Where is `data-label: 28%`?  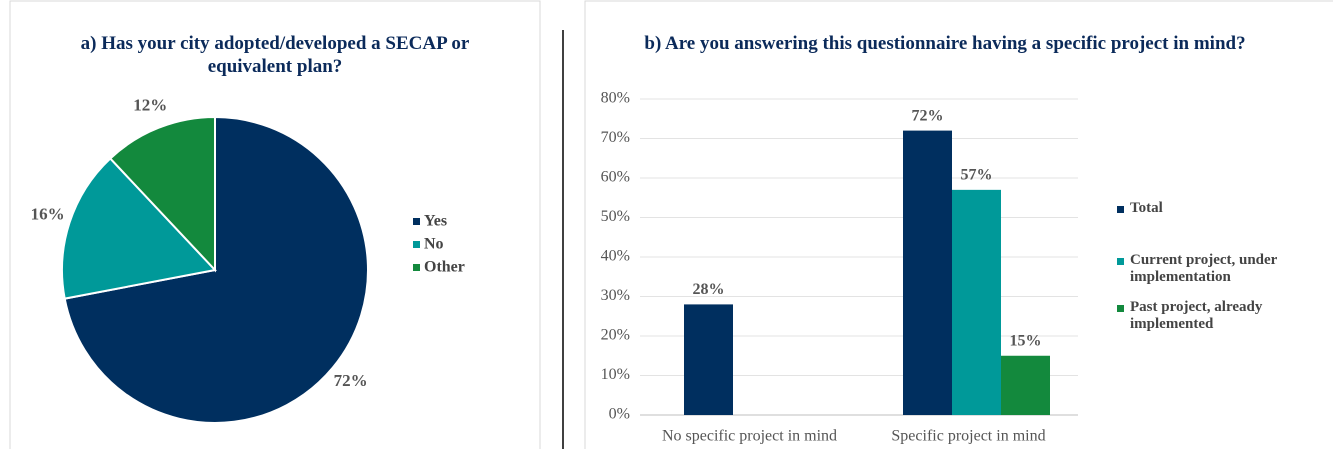 data-label: 28% is located at coordinates (709, 289).